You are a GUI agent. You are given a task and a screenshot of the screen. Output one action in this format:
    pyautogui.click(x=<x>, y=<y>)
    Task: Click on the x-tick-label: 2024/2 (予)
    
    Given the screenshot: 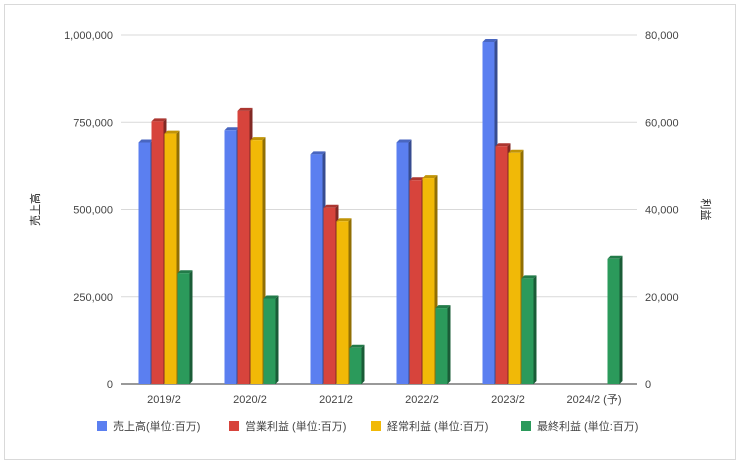 What is the action you would take?
    pyautogui.click(x=593, y=399)
    